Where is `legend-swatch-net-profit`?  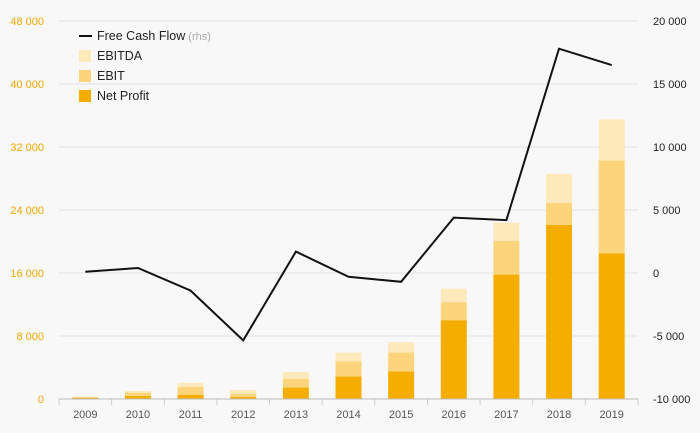 legend-swatch-net-profit is located at coordinates (85, 96).